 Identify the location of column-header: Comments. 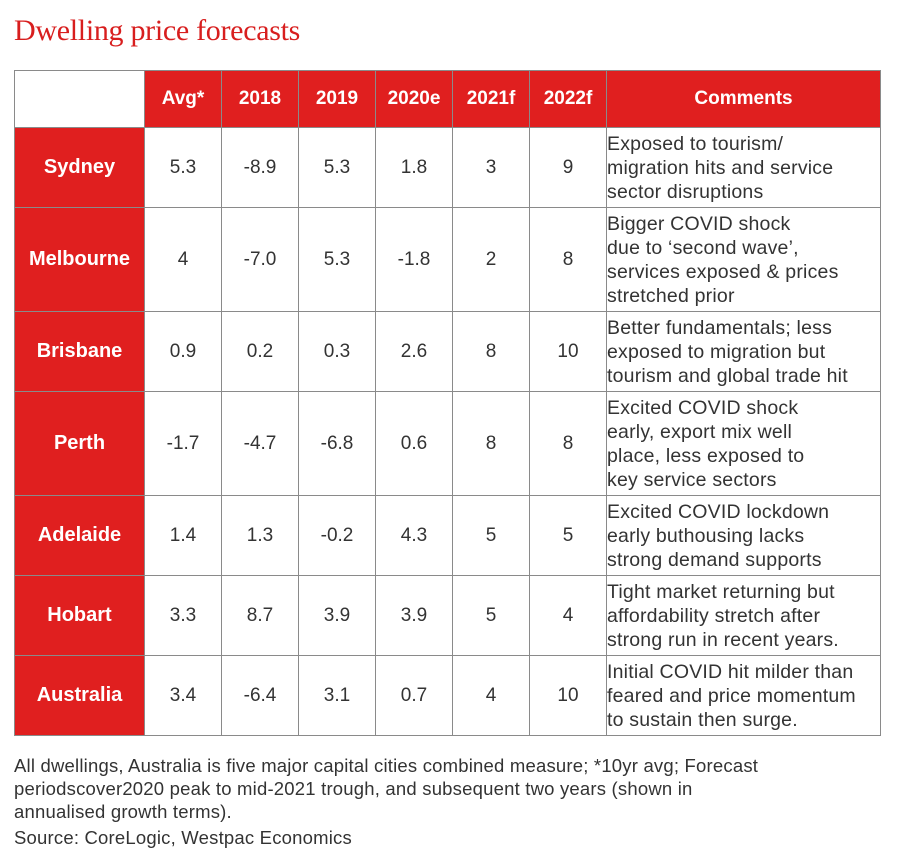
(743, 99).